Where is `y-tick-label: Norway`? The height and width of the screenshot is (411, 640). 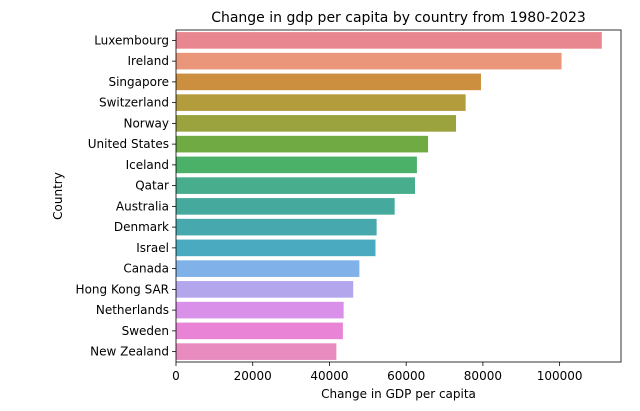
y-tick-label: Norway is located at coordinates (146, 123).